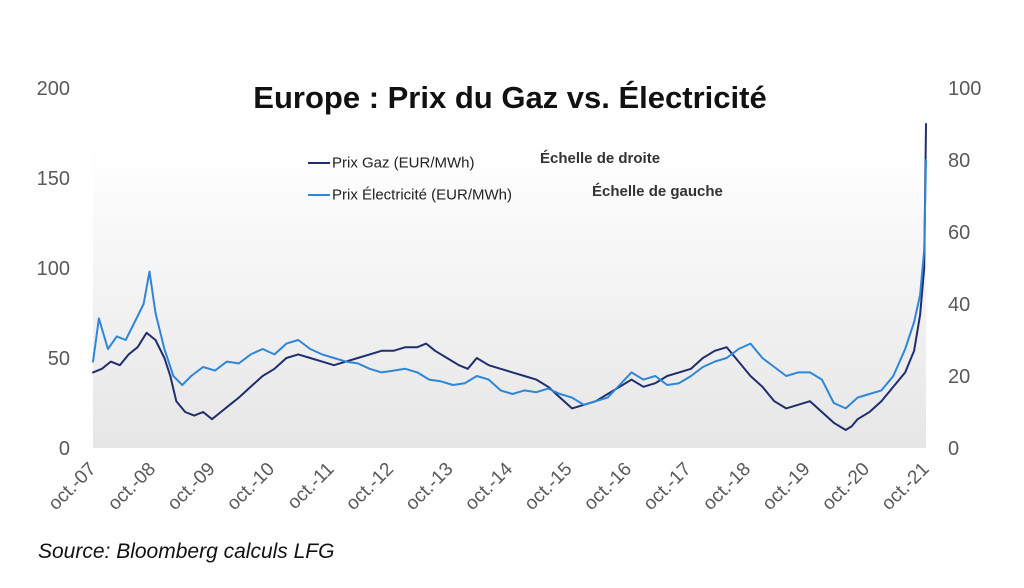 This screenshot has width=1024, height=588. What do you see at coordinates (370, 487) in the screenshot?
I see `x-tick-label: oct.-12` at bounding box center [370, 487].